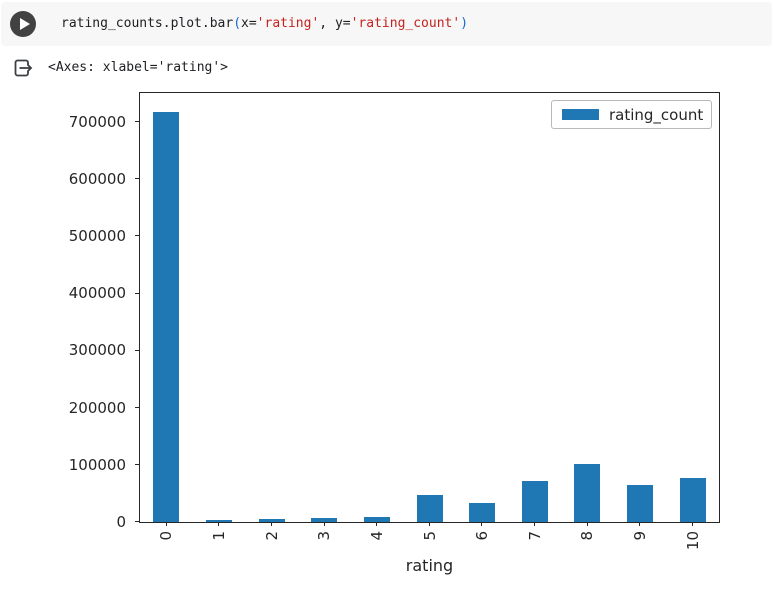 Image resolution: width=774 pixels, height=592 pixels. I want to click on code-token-bracket: (, so click(237, 23).